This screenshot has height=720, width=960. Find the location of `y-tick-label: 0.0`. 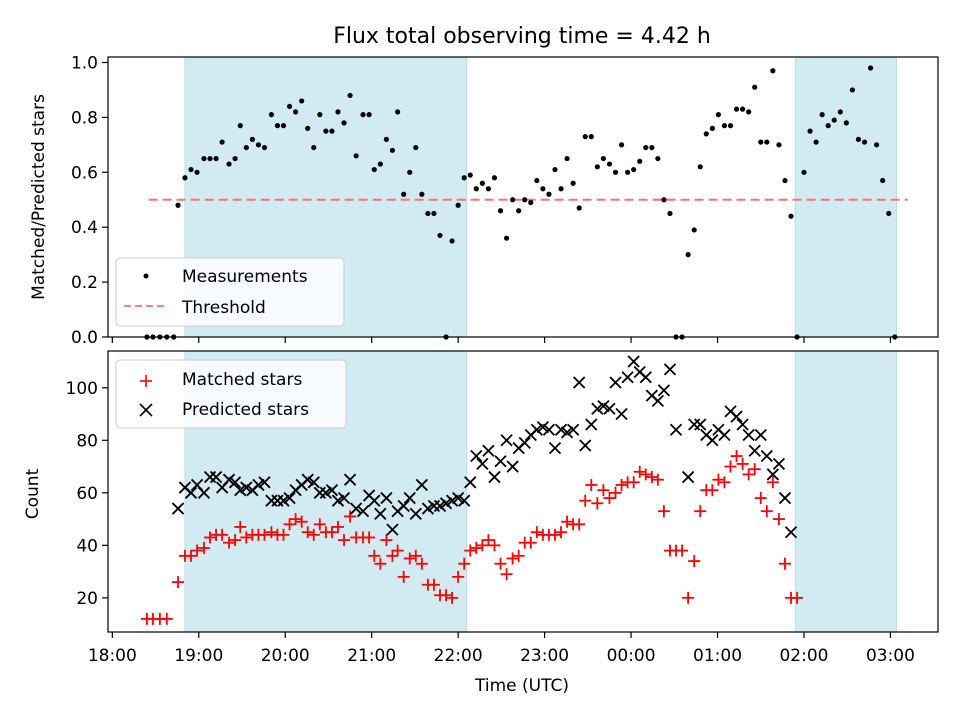

y-tick-label: 0.0 is located at coordinates (84, 338).